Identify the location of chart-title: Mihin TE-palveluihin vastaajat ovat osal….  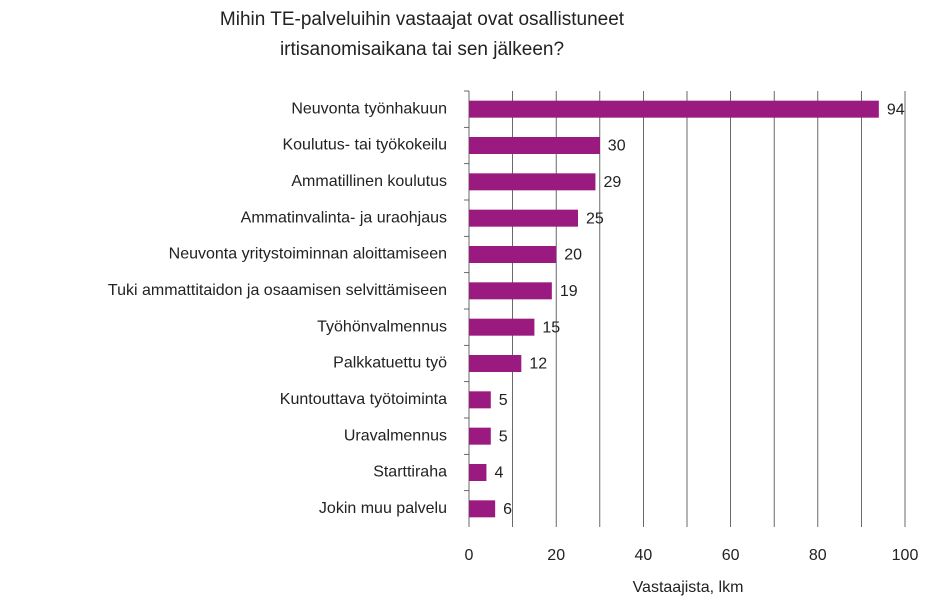
(422, 19).